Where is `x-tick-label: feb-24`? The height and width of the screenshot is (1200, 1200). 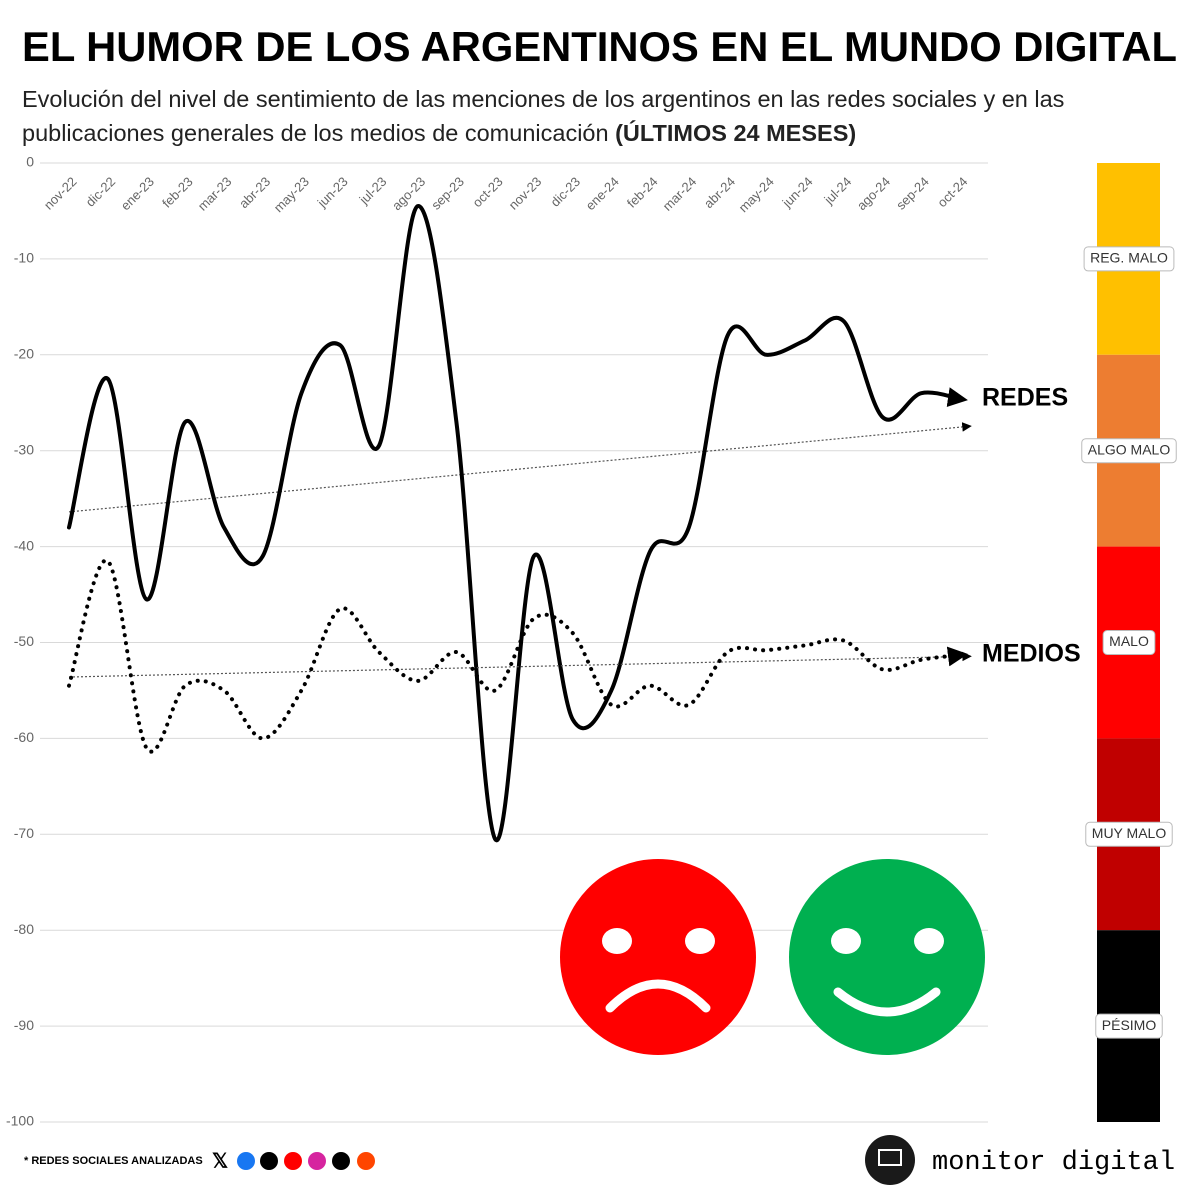
x-tick-label: feb-24 is located at coordinates (642, 192).